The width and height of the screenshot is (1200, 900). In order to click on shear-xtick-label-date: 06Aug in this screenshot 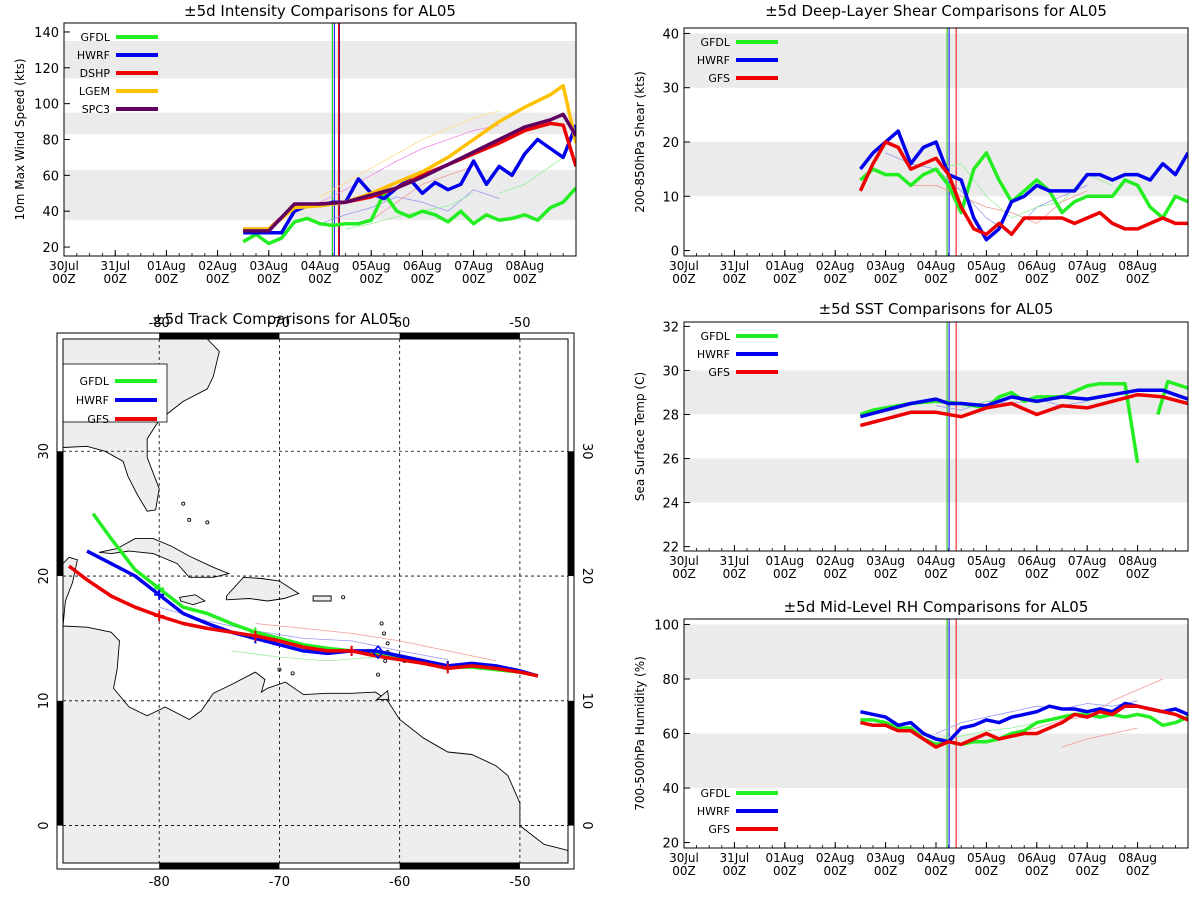, I will do `click(1036, 266)`.